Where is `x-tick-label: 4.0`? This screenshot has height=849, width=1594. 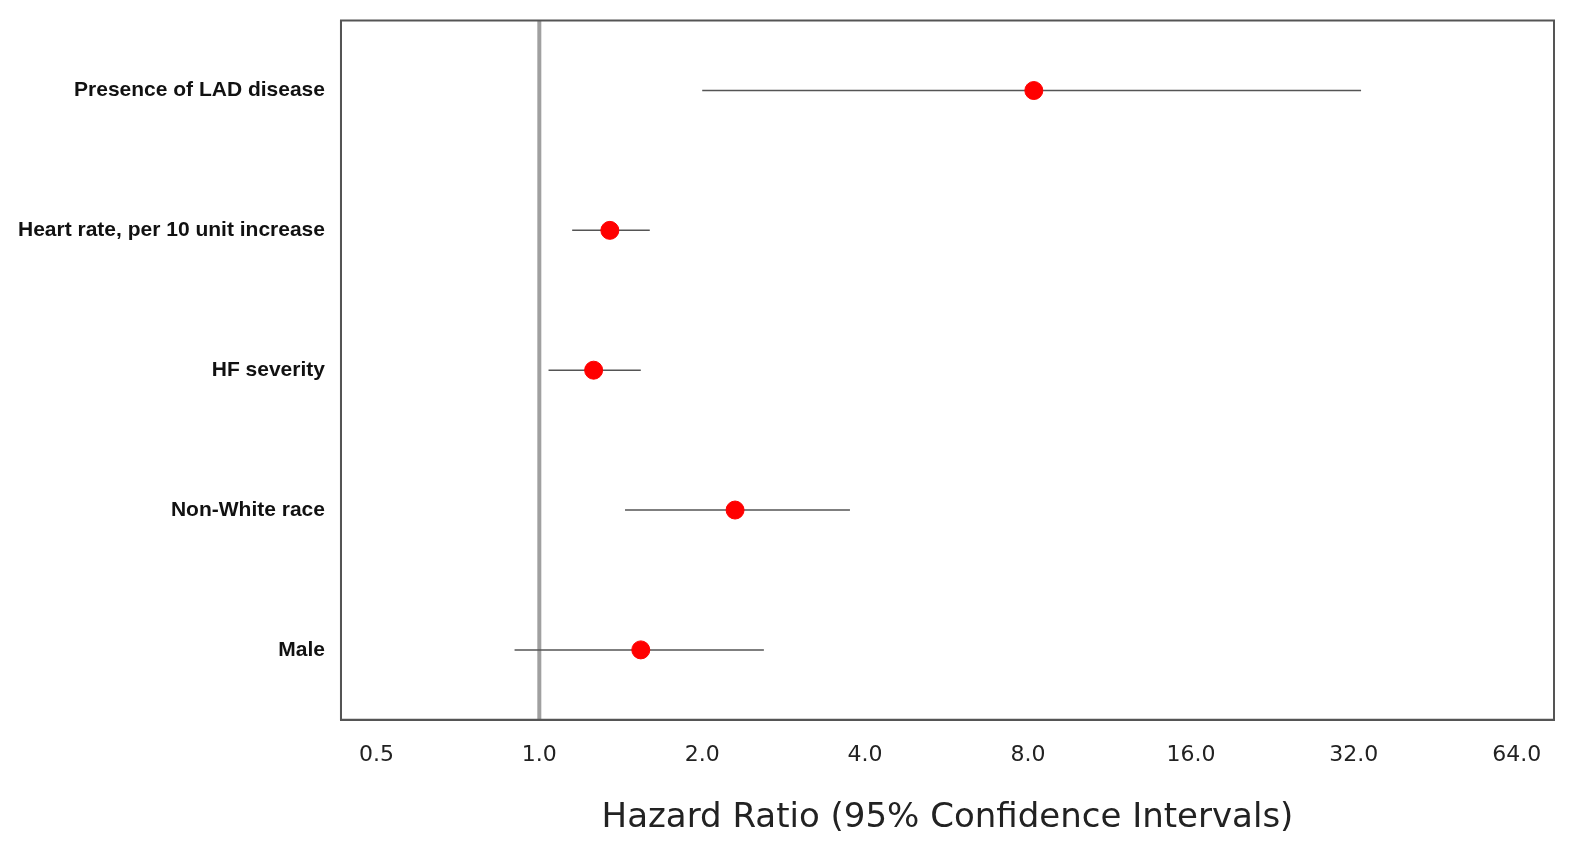
x-tick-label: 4.0 is located at coordinates (865, 753).